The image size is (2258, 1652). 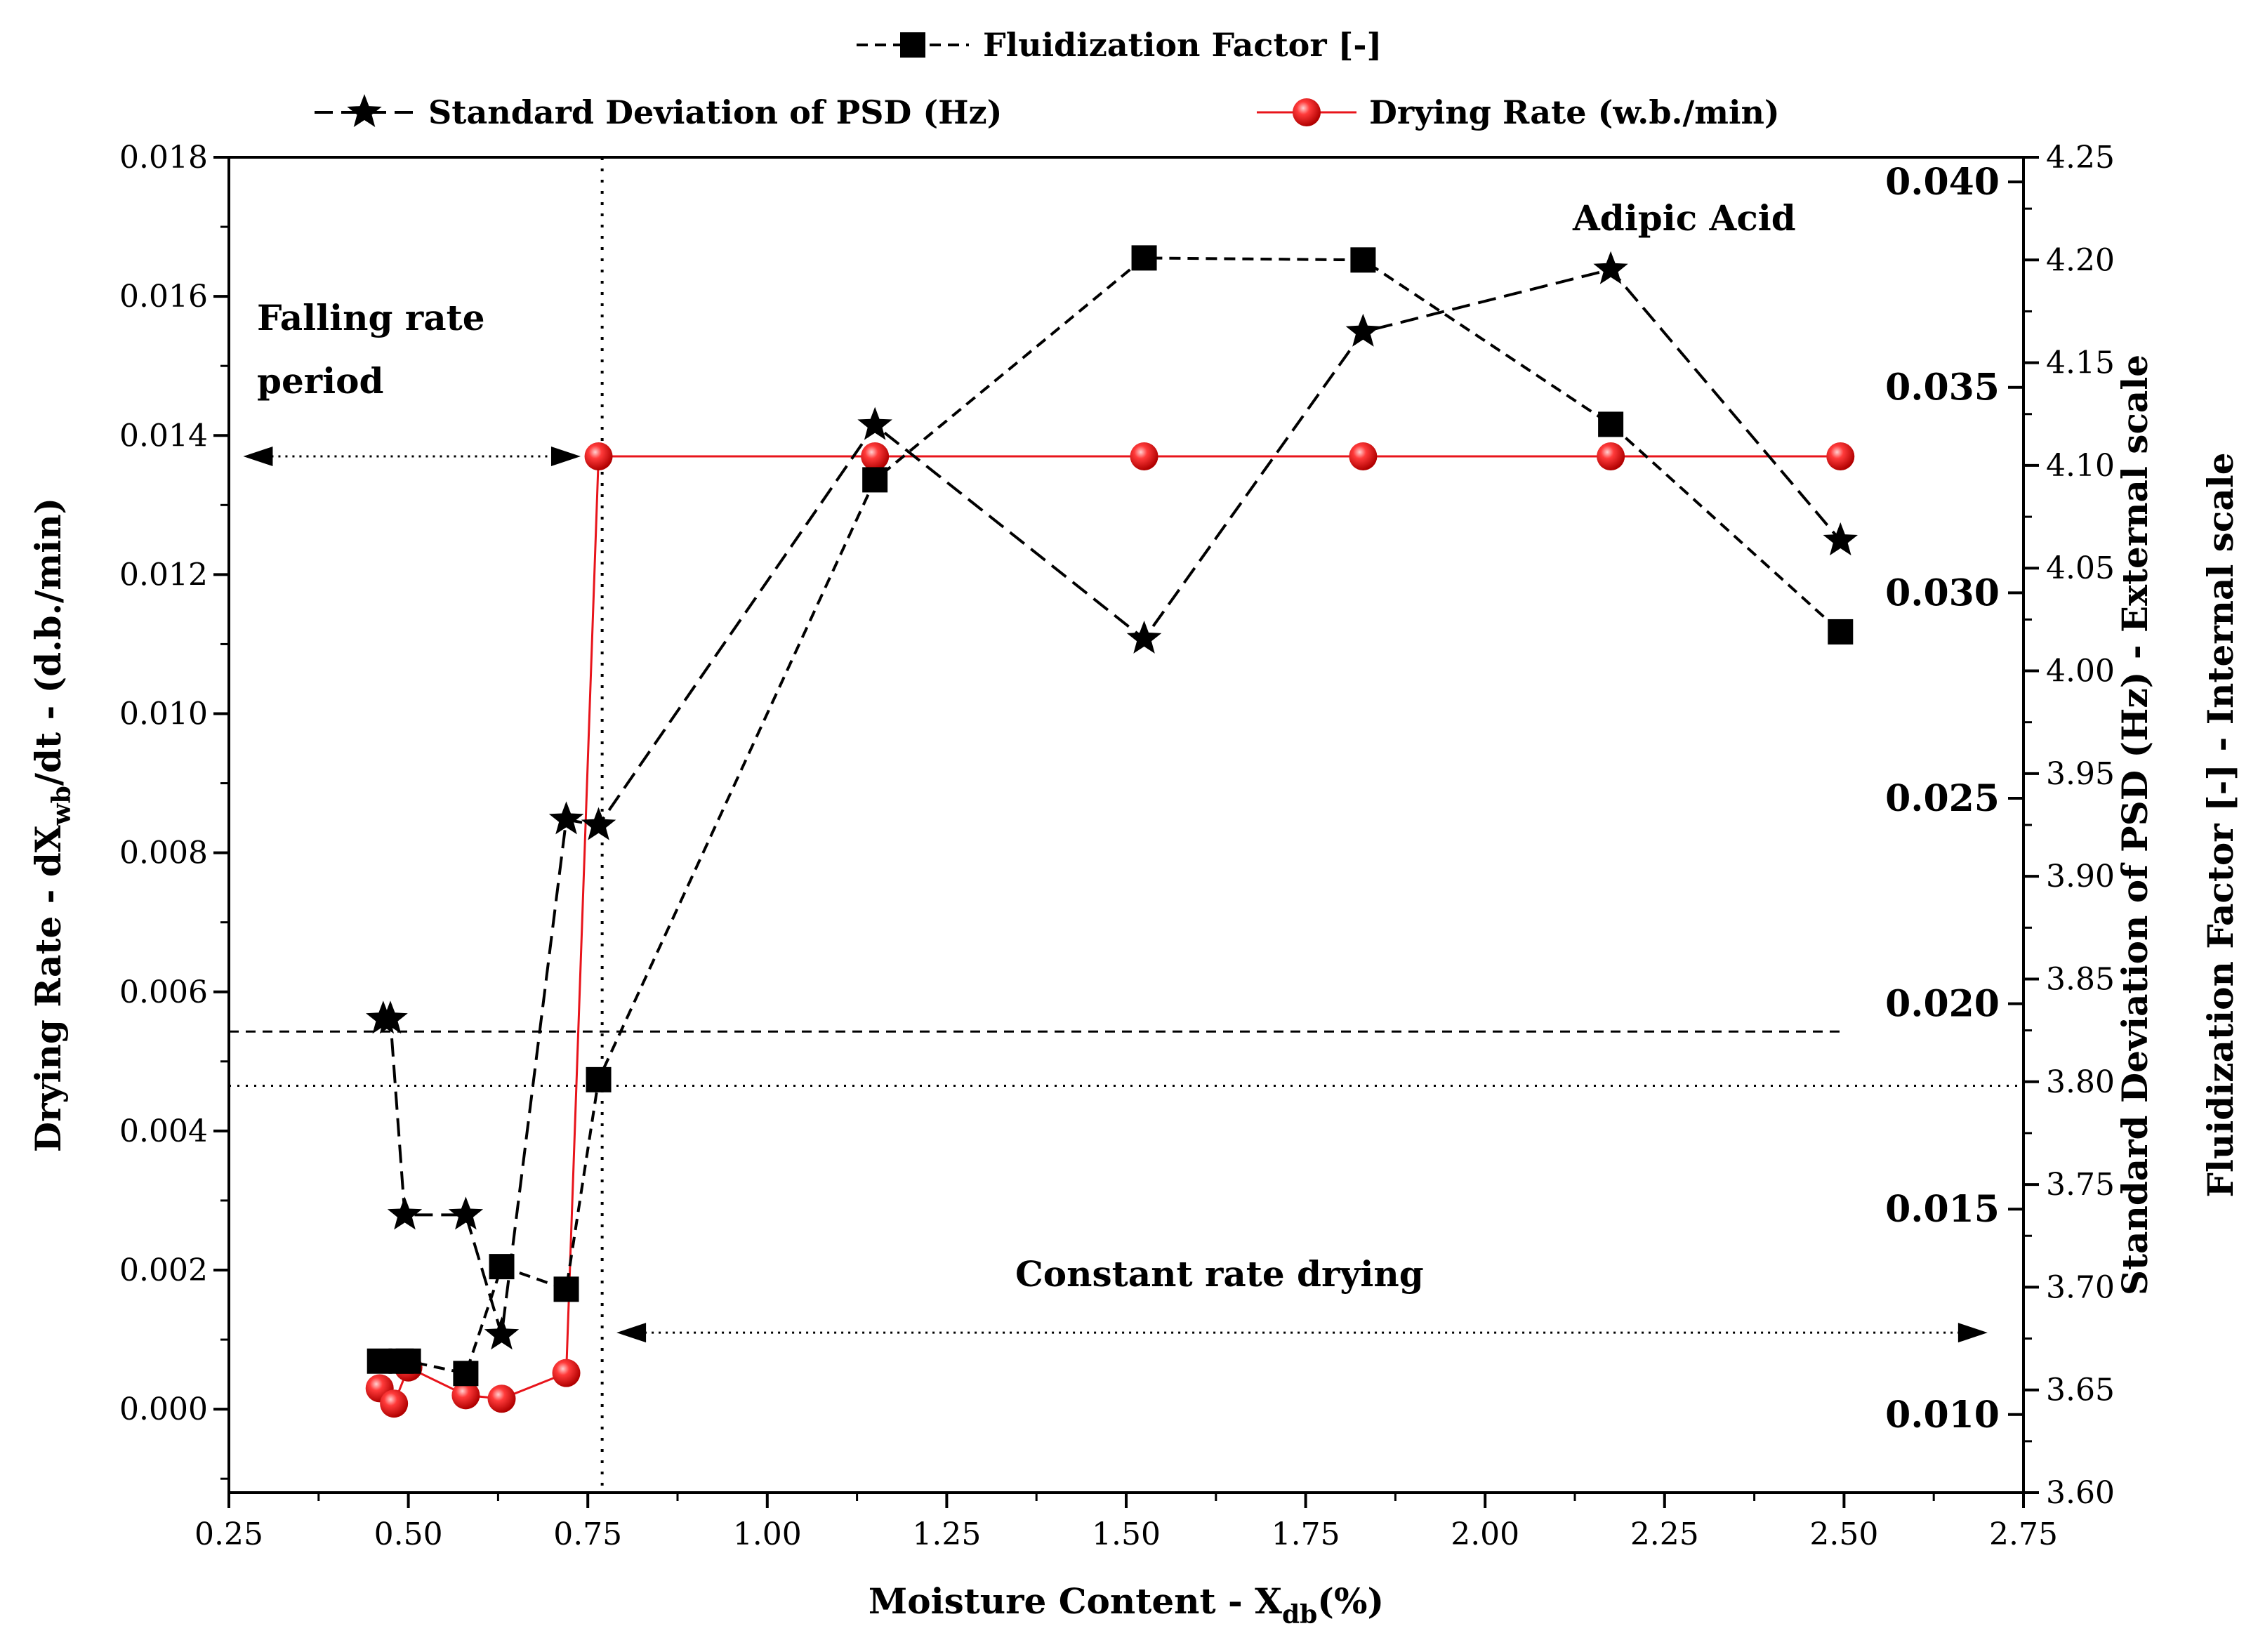 What do you see at coordinates (631, 1333) in the screenshot?
I see `constant-rate-arrow-head-left` at bounding box center [631, 1333].